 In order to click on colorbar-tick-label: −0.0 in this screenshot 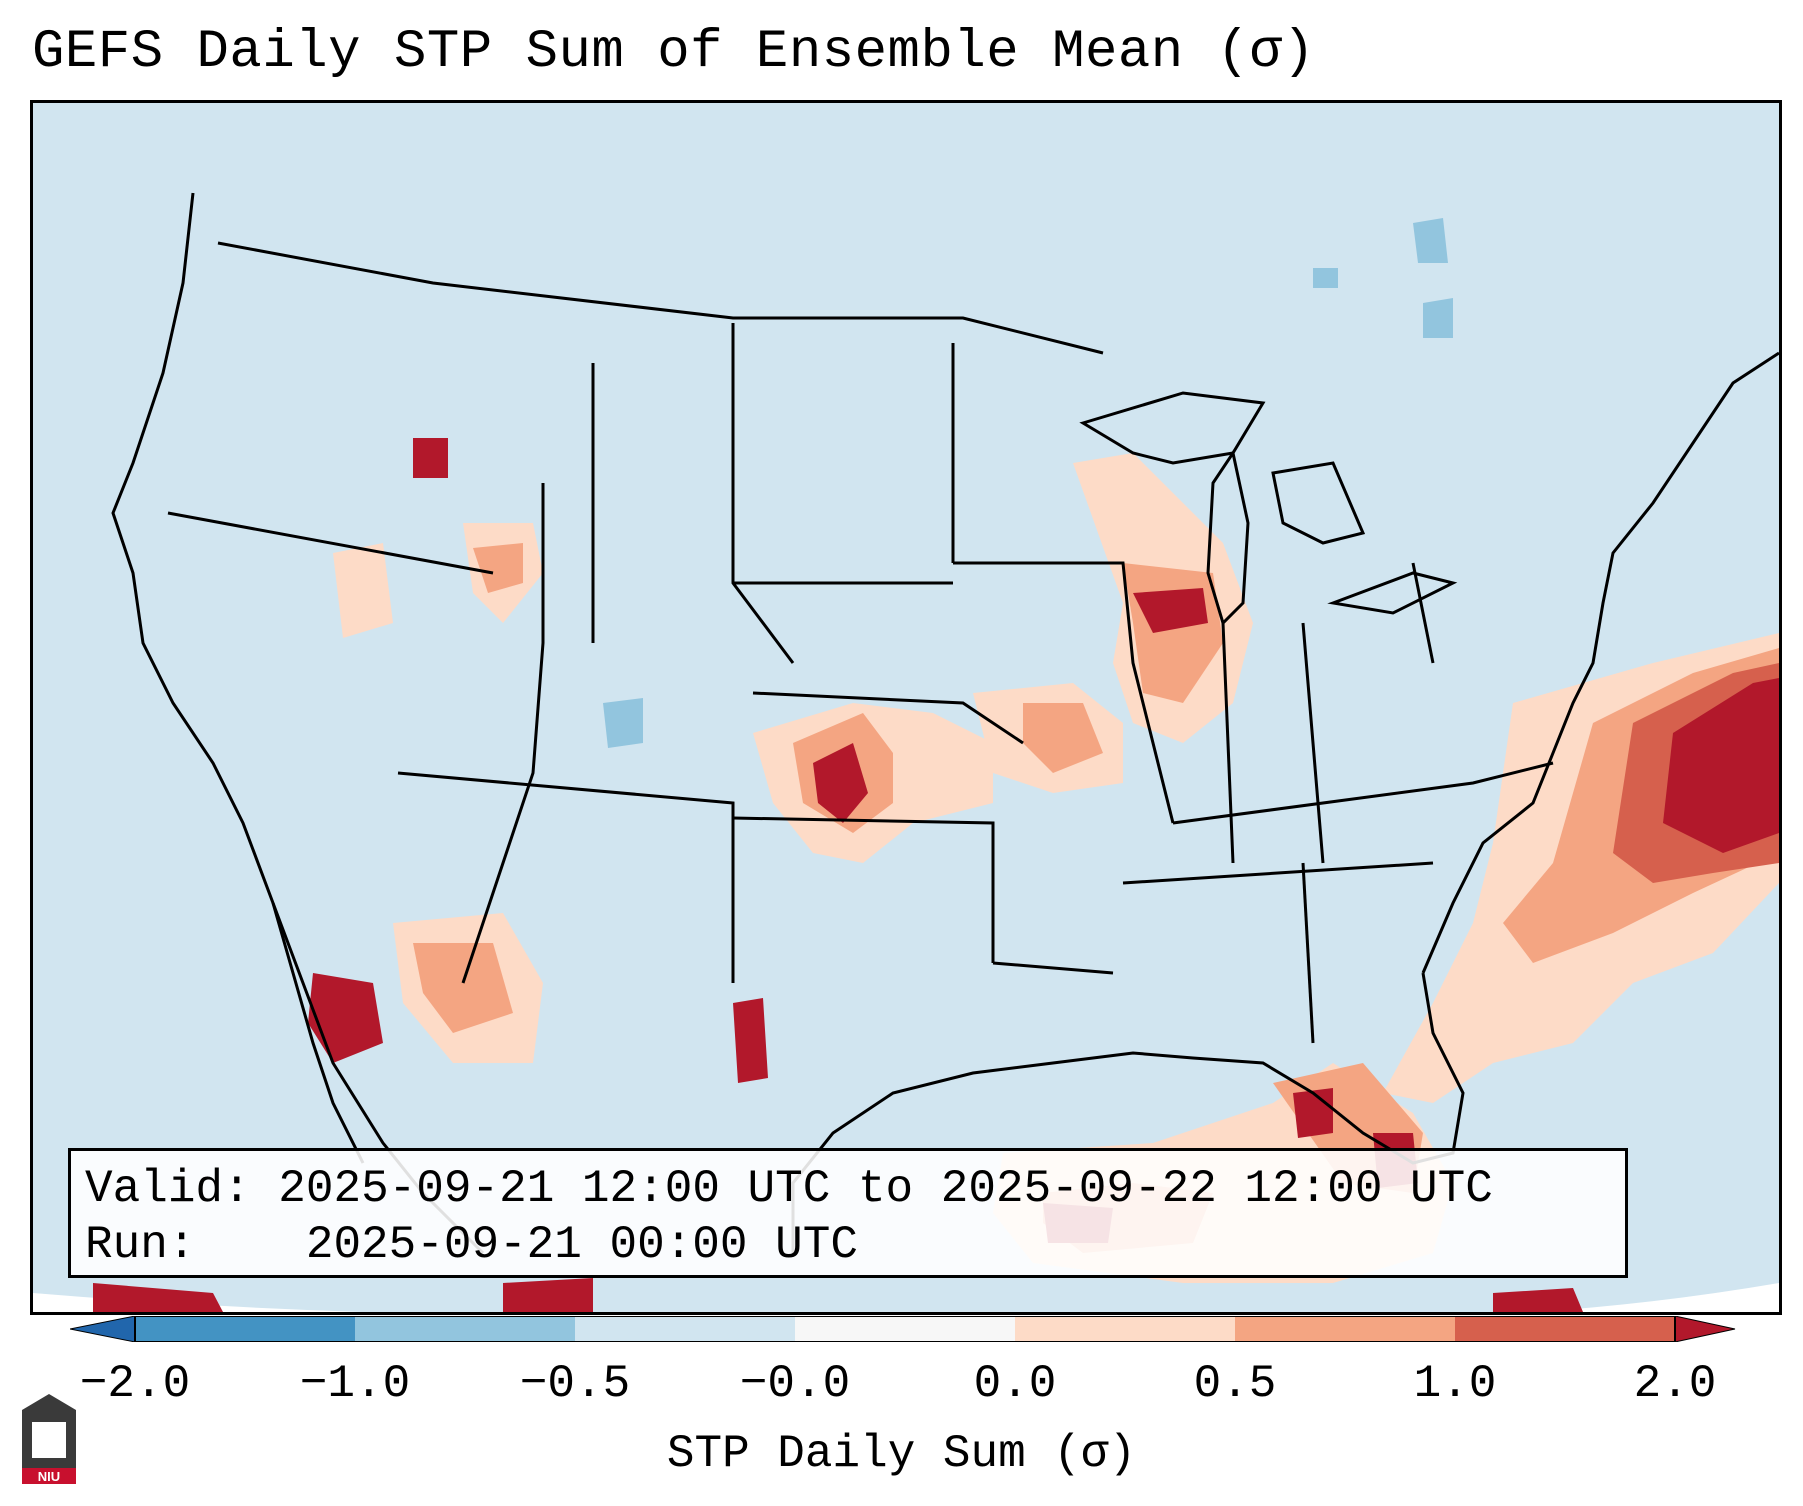, I will do `click(795, 1384)`.